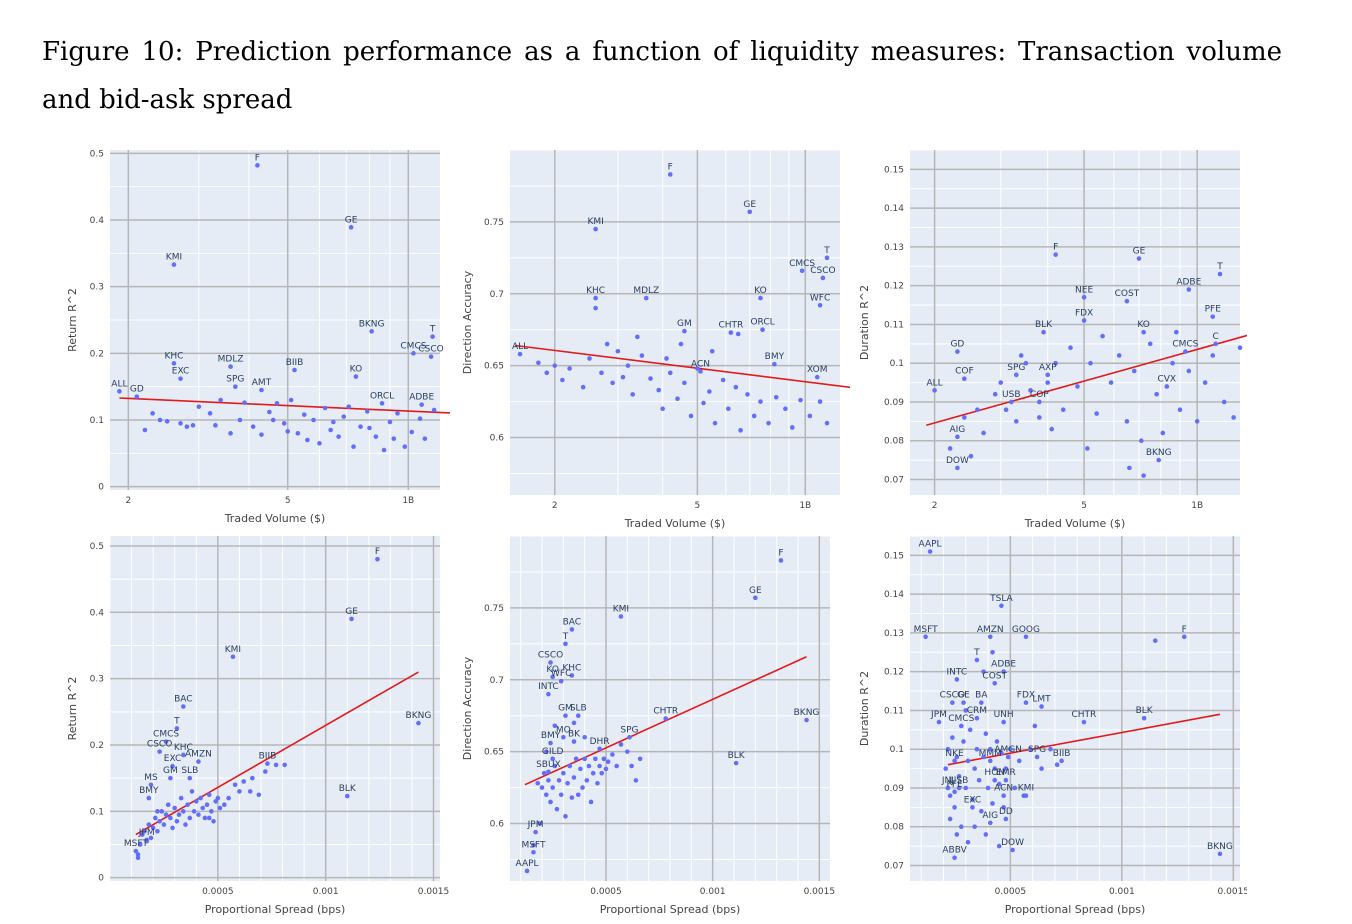 The height and width of the screenshot is (924, 1352). What do you see at coordinates (533, 852) in the screenshot?
I see `data-point-msft` at bounding box center [533, 852].